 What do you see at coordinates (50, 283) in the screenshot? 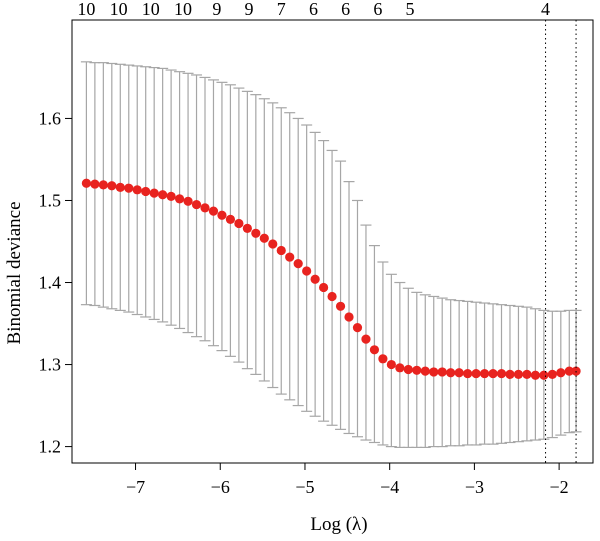
I see `y-tick-label: 1.4` at bounding box center [50, 283].